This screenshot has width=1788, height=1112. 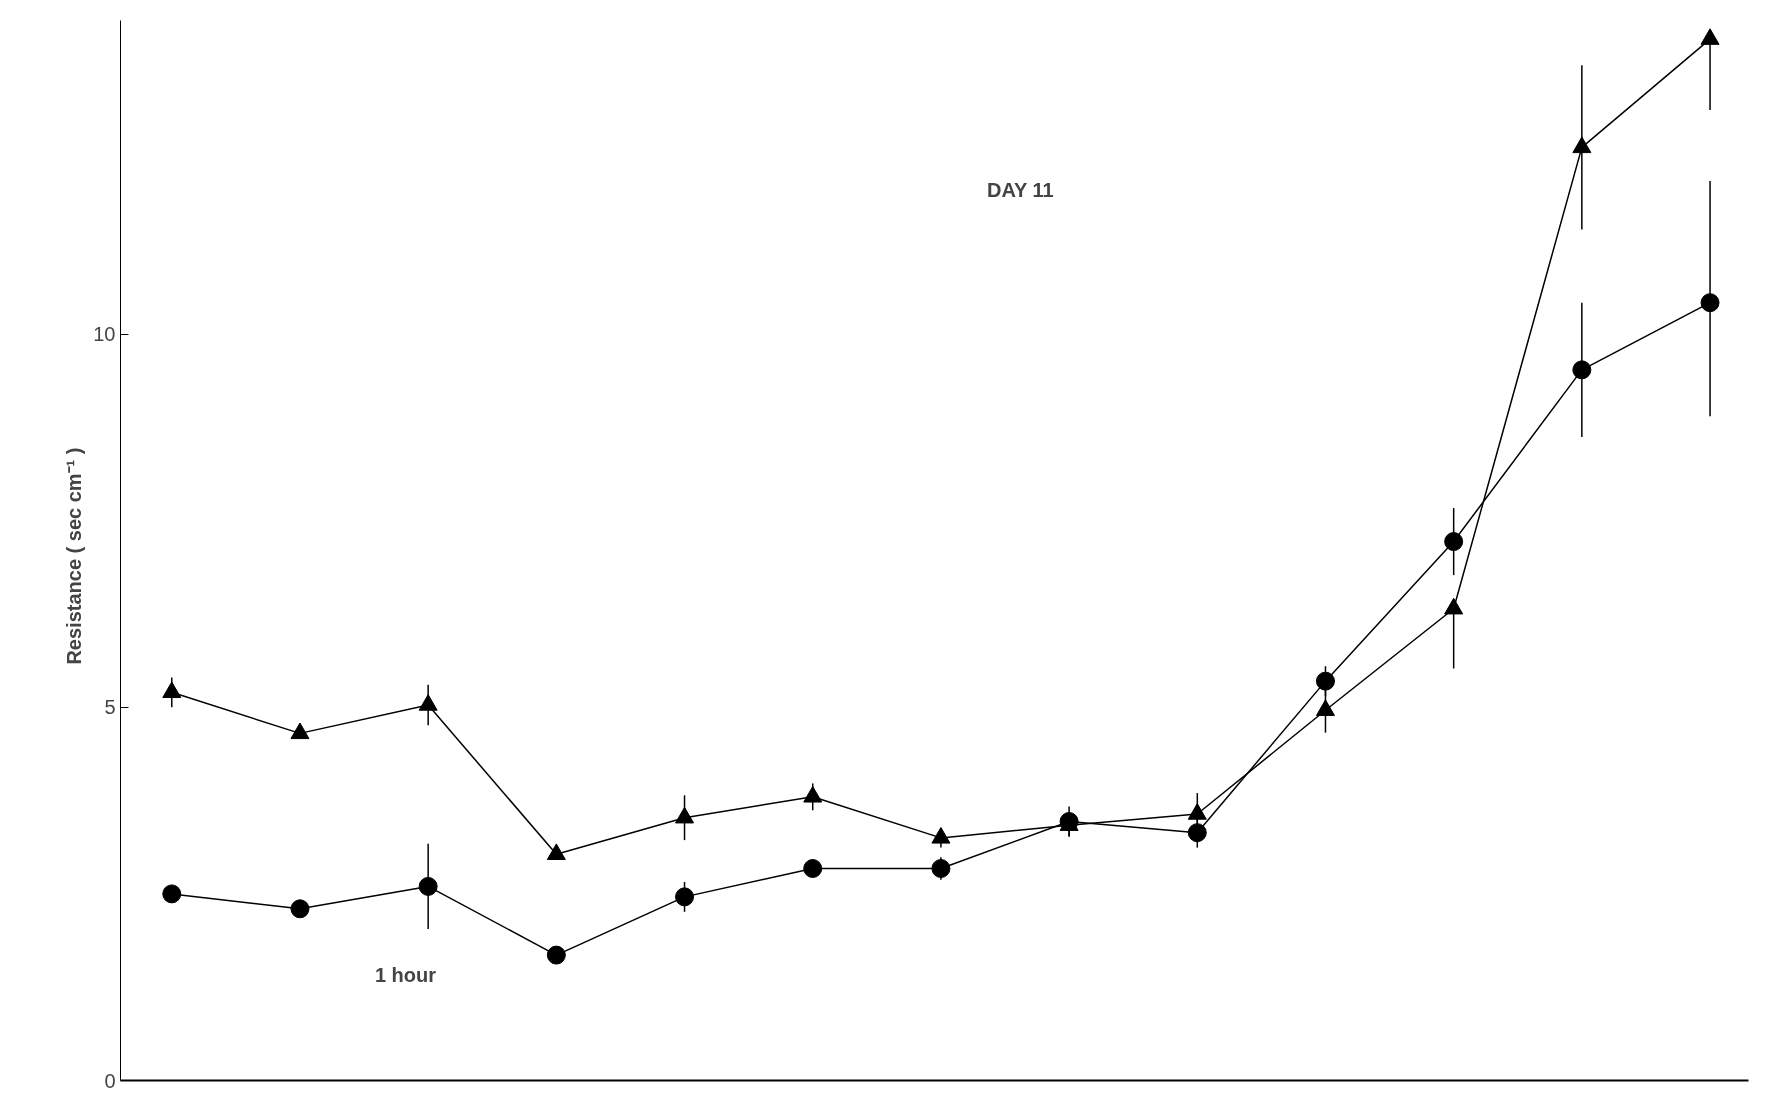 What do you see at coordinates (104, 334) in the screenshot?
I see `y-tick-label: 10` at bounding box center [104, 334].